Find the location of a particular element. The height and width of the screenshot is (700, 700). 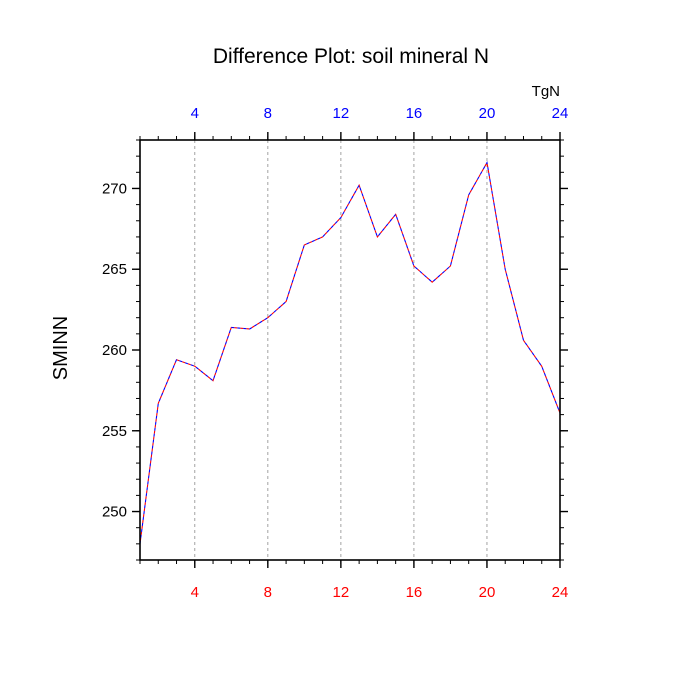

x-tick-label-top: 12 is located at coordinates (341, 113).